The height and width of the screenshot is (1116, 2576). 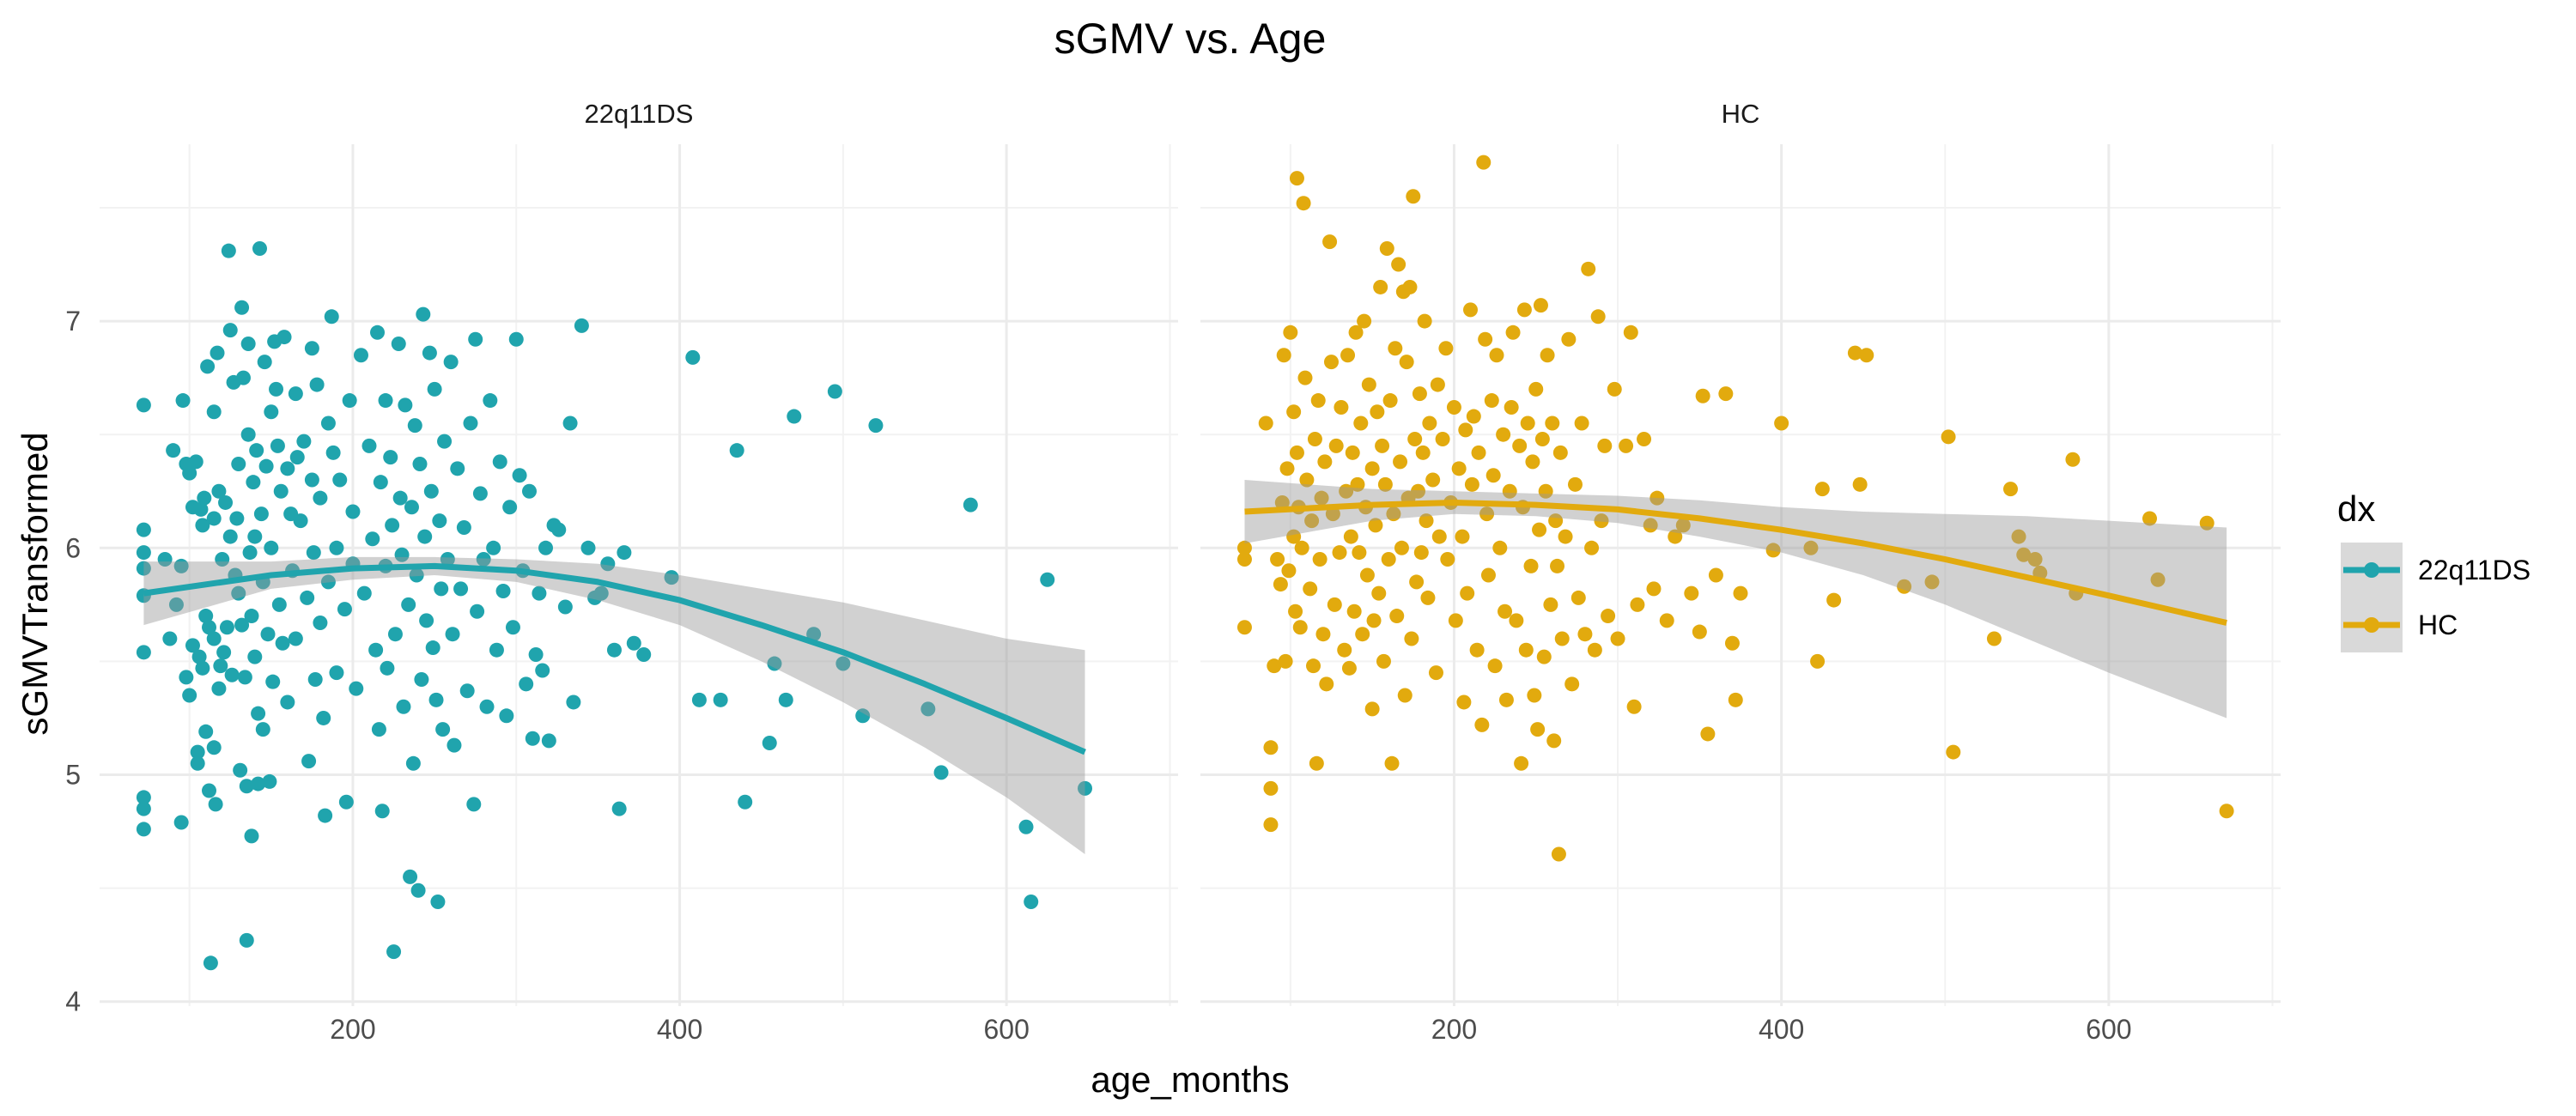 What do you see at coordinates (1191, 39) in the screenshot?
I see `chart-title: sGMV vs. Age` at bounding box center [1191, 39].